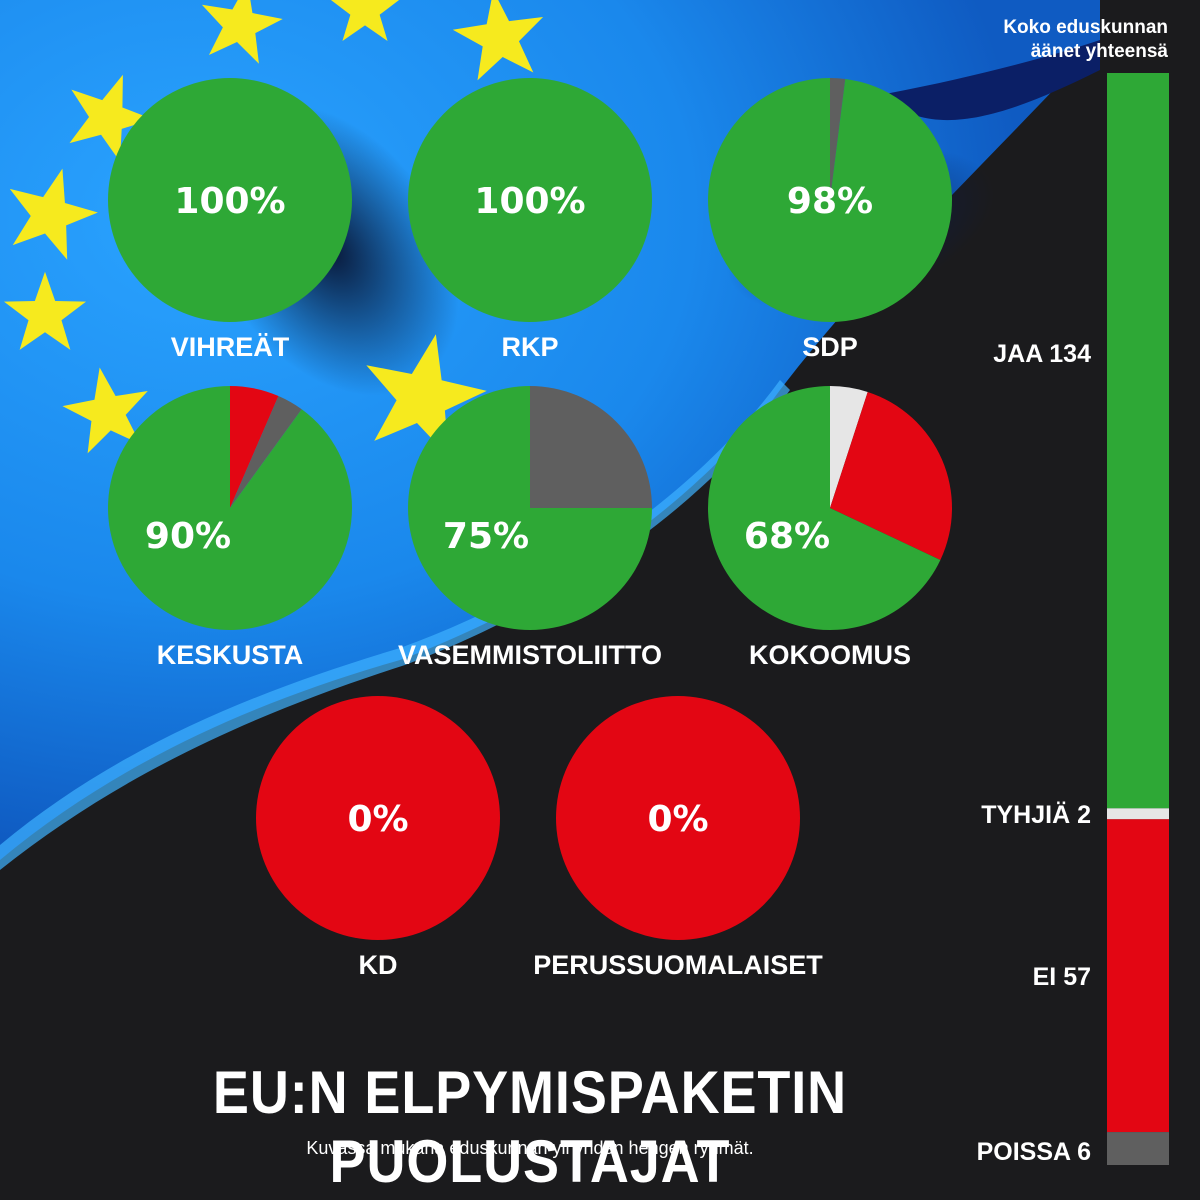  What do you see at coordinates (1034, 1152) in the screenshot?
I see `bar-label-poissa: POISSA 6` at bounding box center [1034, 1152].